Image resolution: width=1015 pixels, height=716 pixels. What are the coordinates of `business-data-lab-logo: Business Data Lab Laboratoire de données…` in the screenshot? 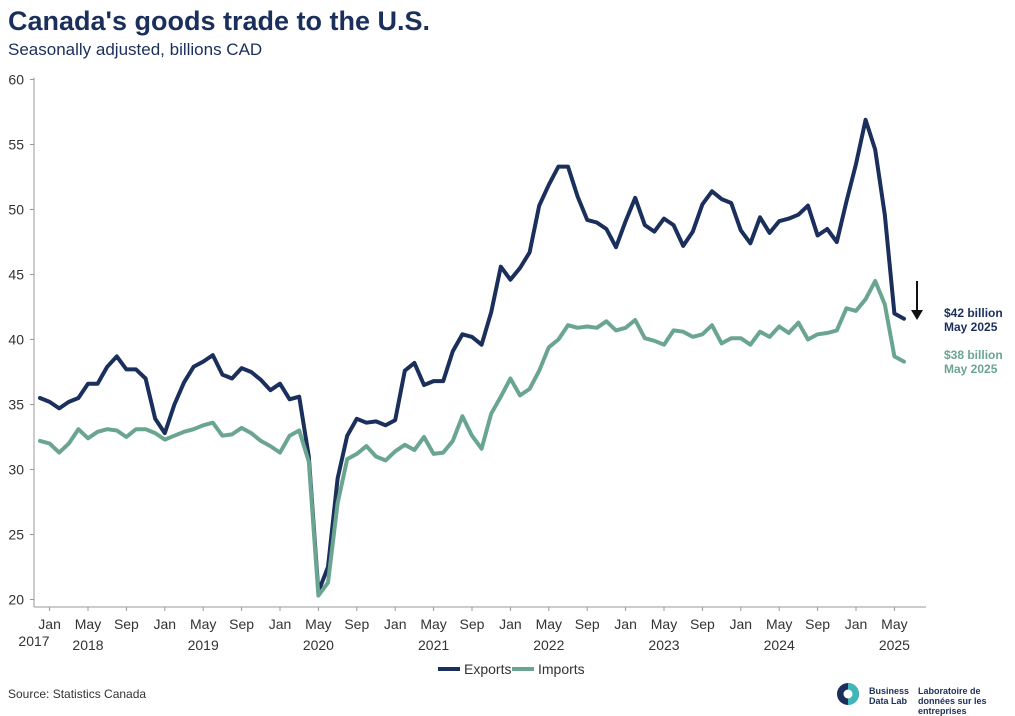 It's located at (923, 699).